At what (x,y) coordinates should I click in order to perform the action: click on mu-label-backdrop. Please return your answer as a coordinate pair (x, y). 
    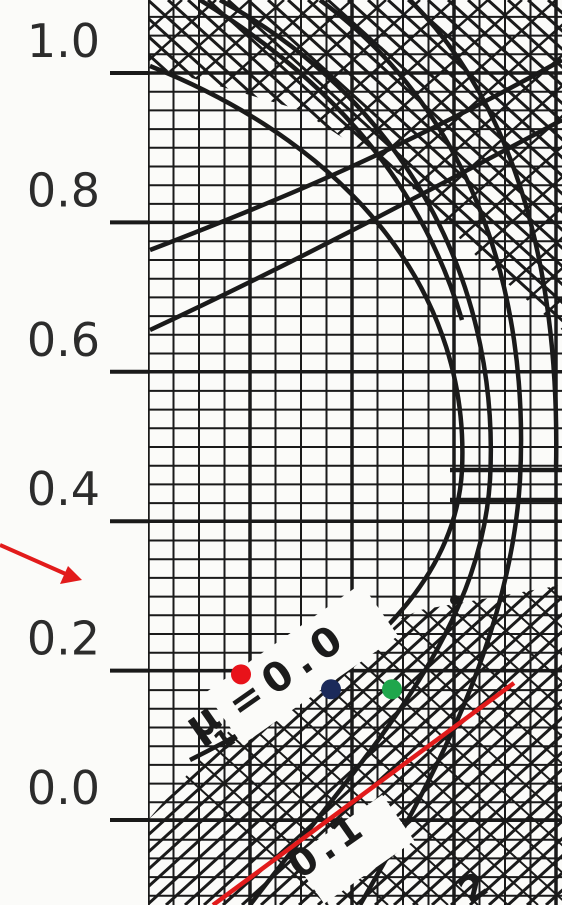
    Looking at the image, I should click on (302, 664).